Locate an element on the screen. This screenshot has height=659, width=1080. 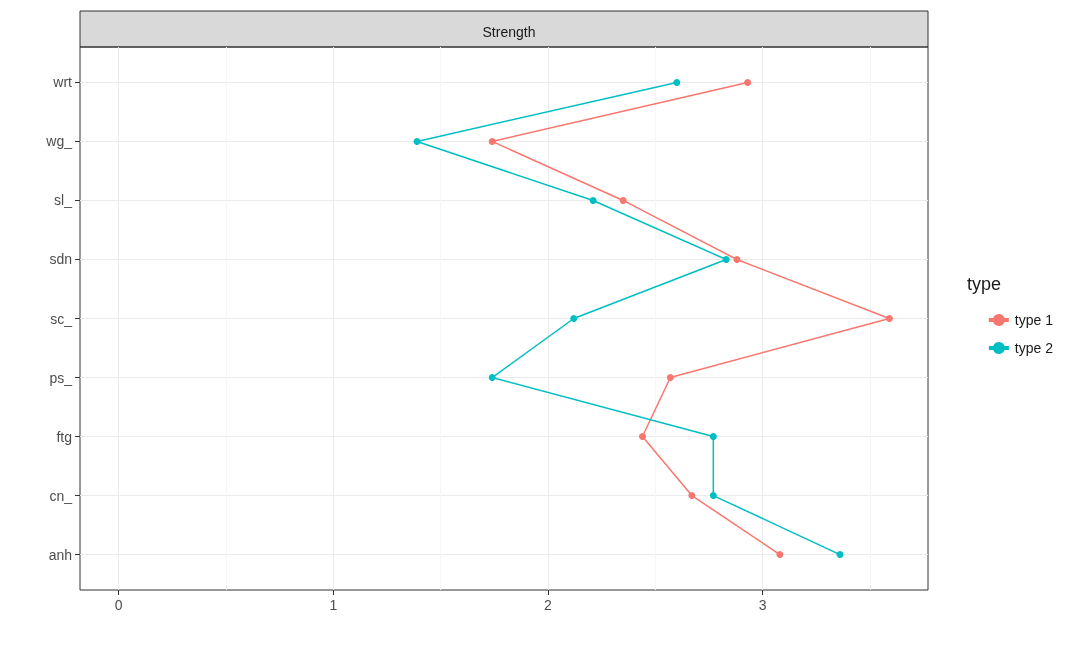
legend-title: type is located at coordinates (984, 284).